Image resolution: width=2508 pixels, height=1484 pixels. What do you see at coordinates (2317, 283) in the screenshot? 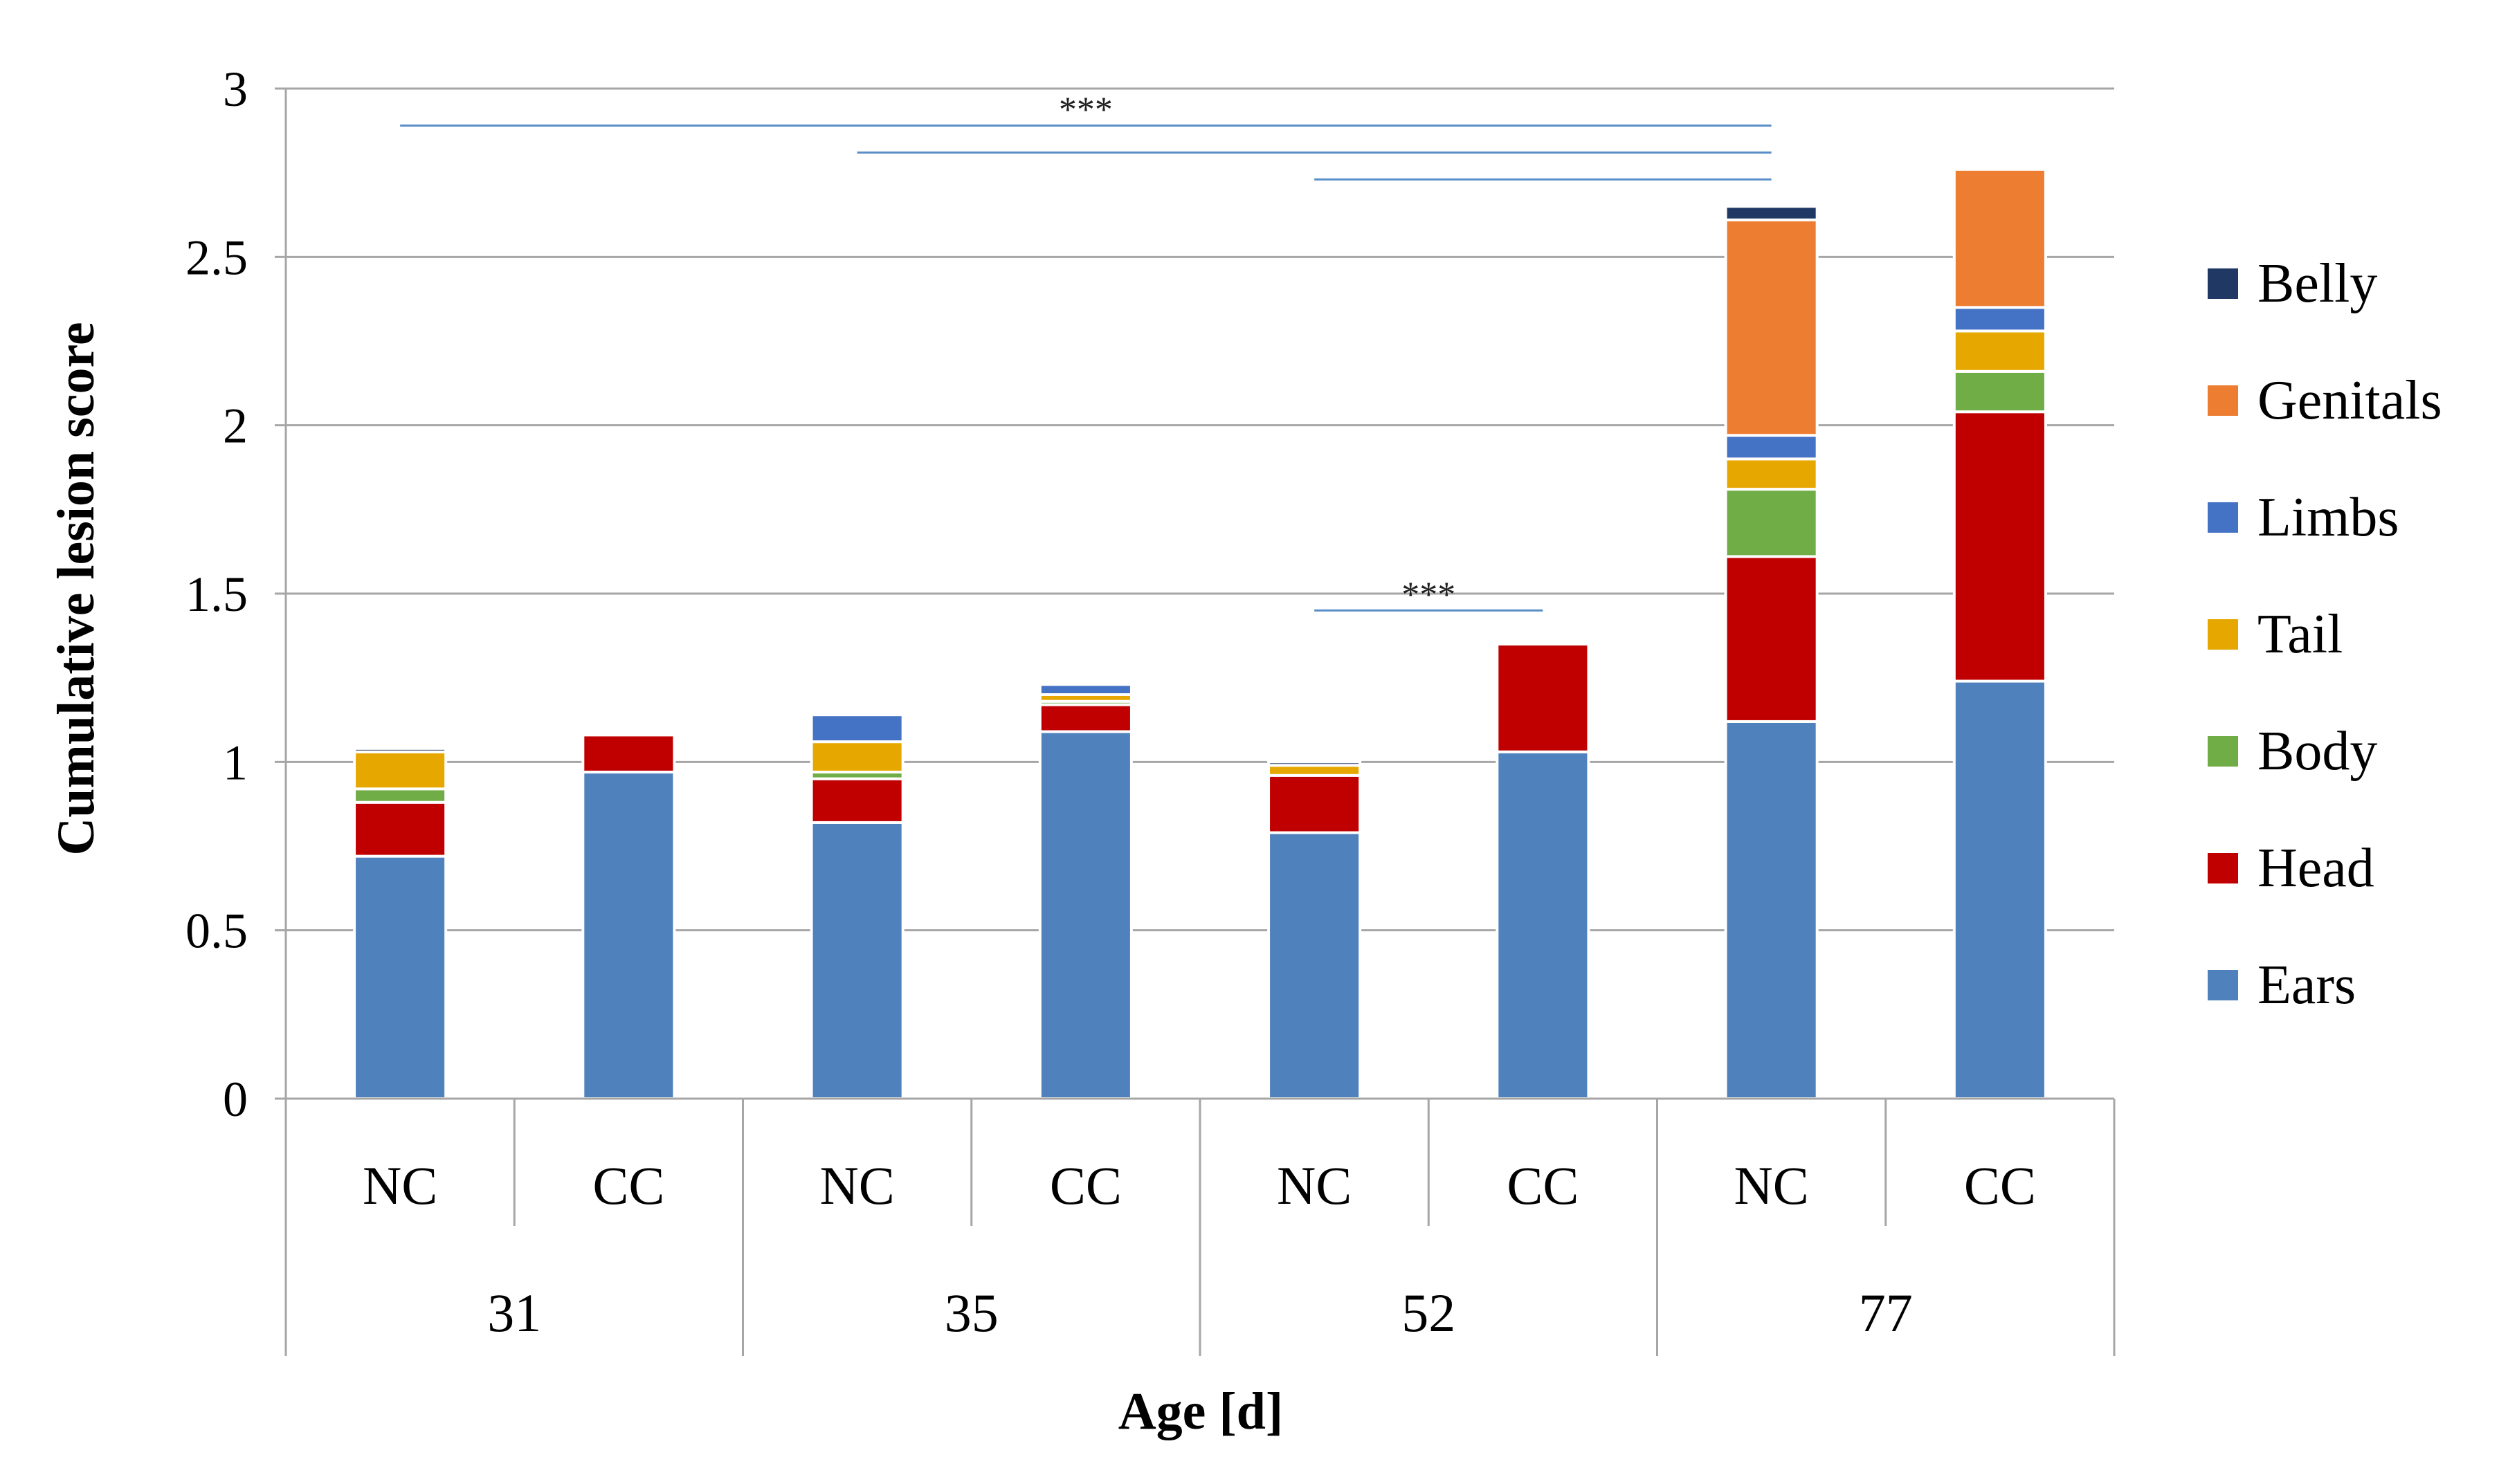
I see `legend-label-belly: Belly` at bounding box center [2317, 283].